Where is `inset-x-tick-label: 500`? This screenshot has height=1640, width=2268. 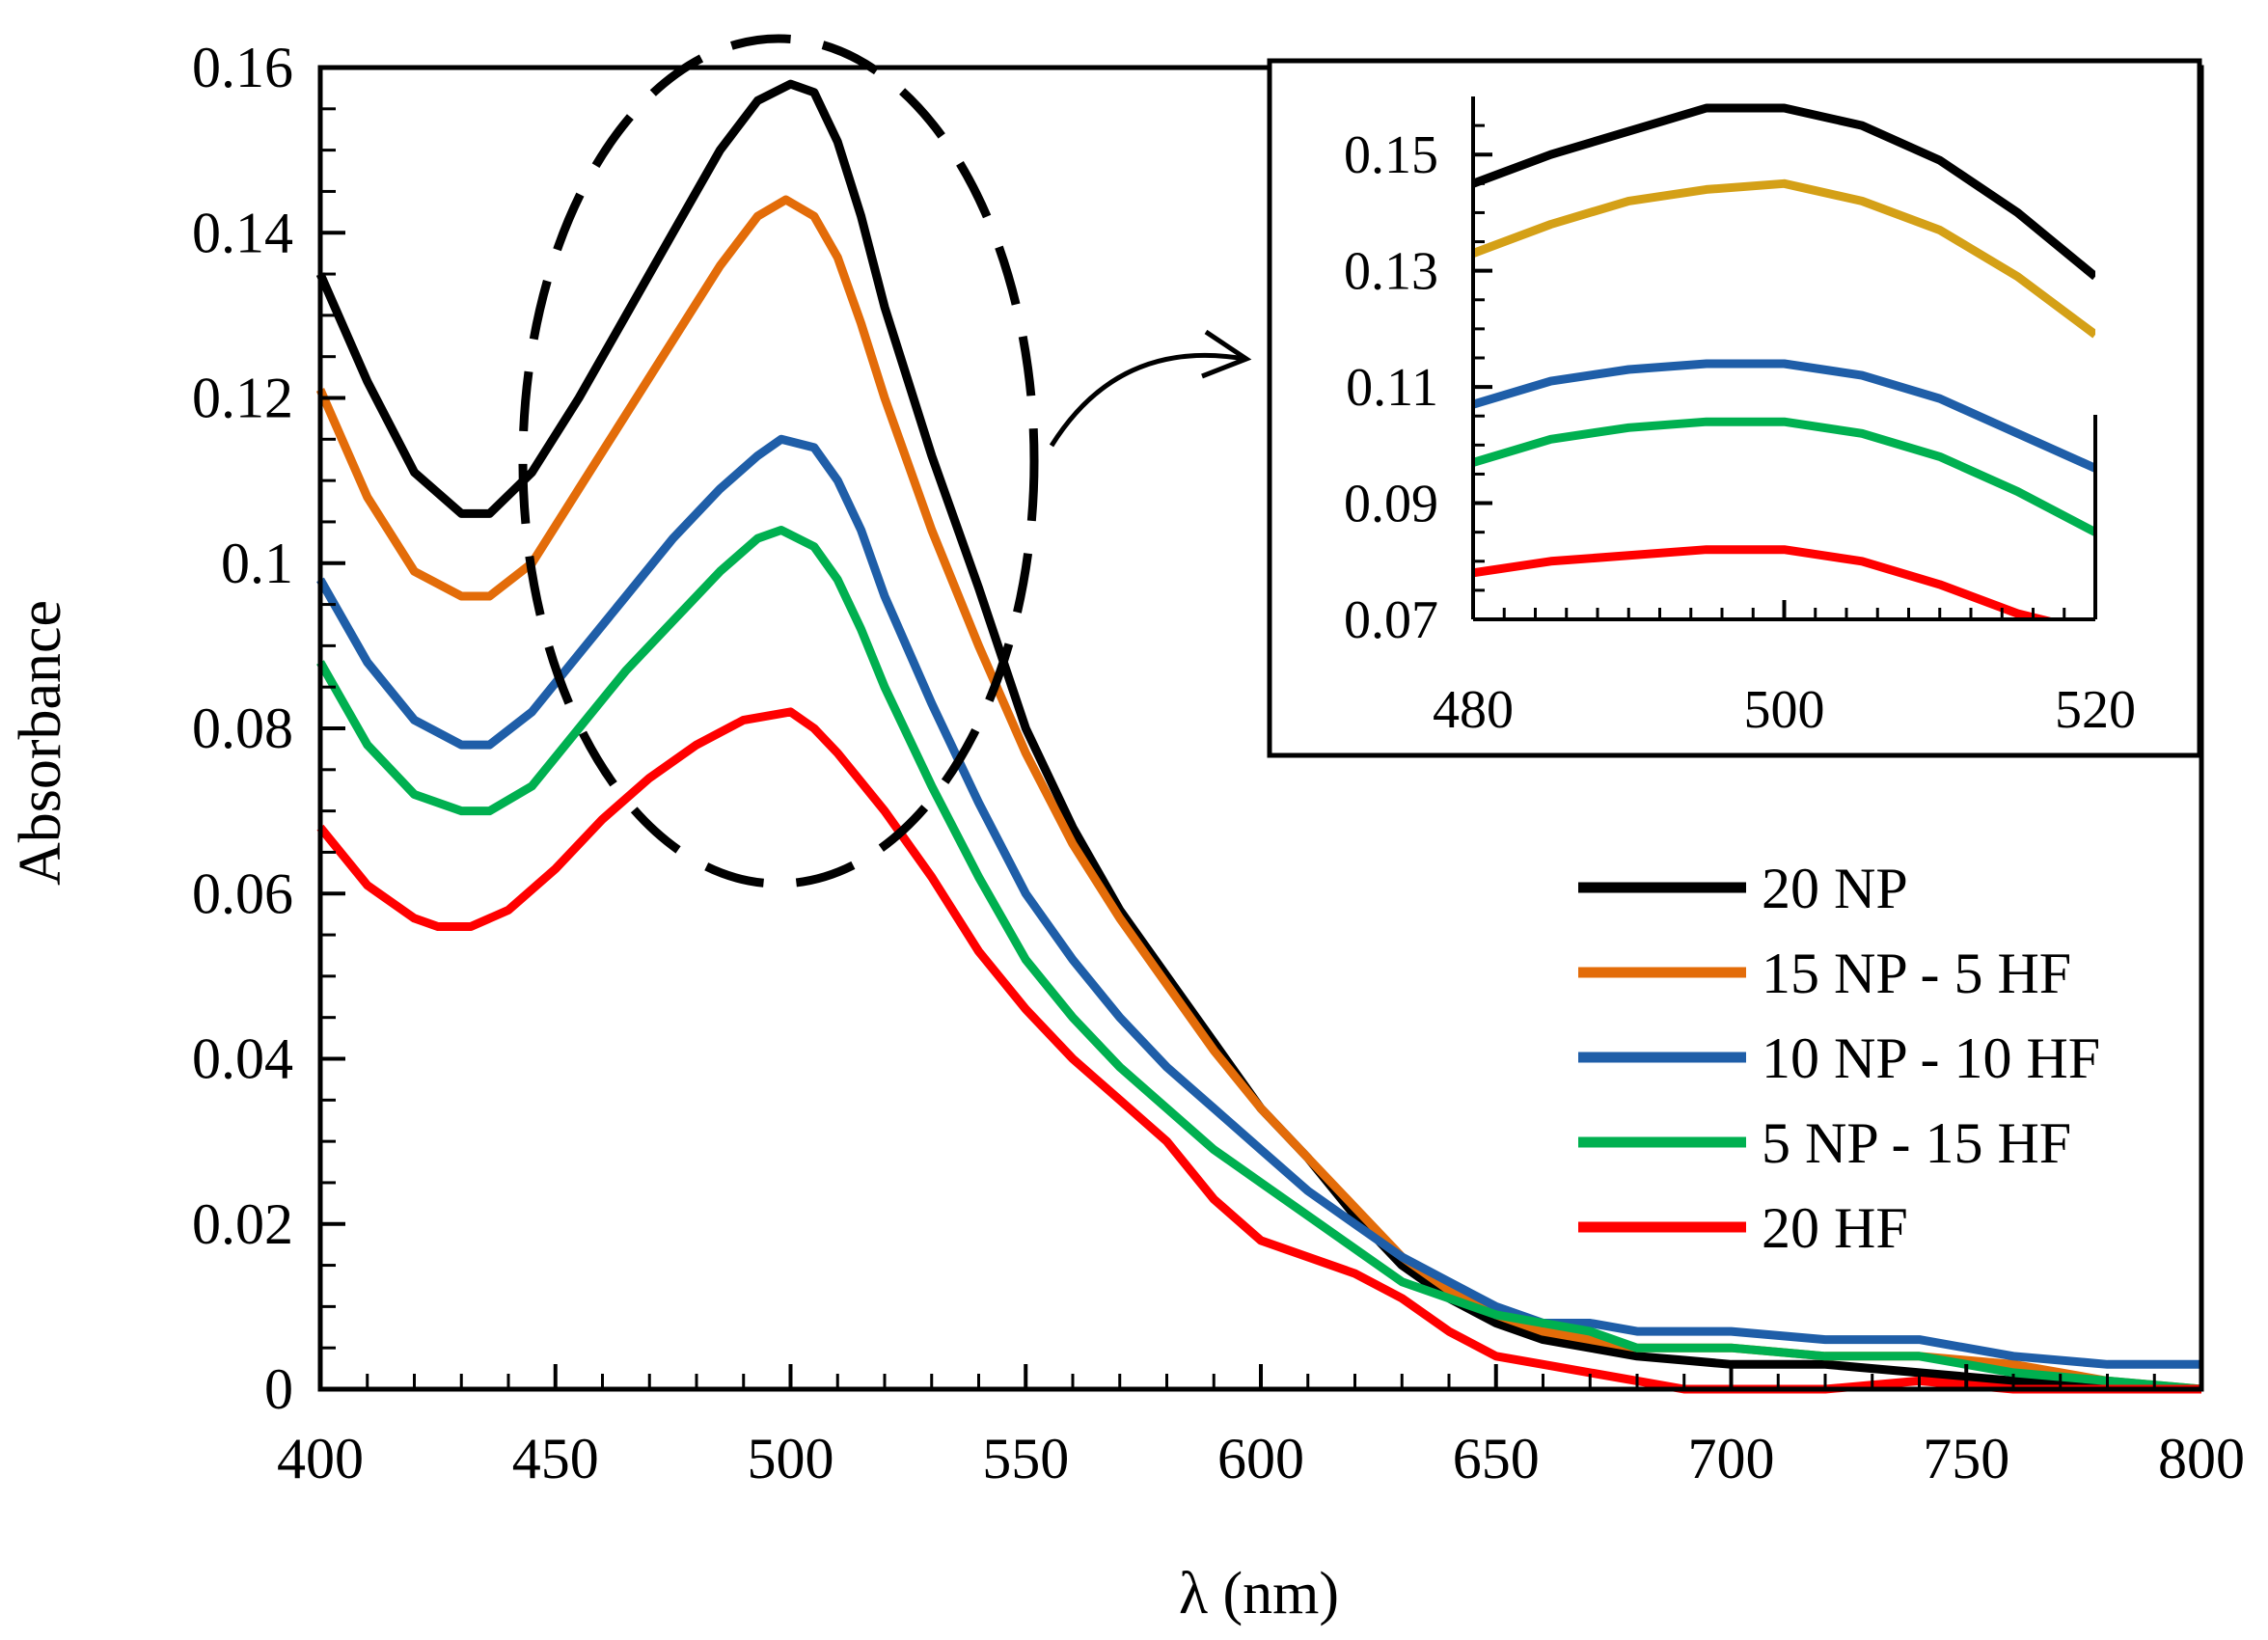
inset-x-tick-label: 500 is located at coordinates (1784, 710).